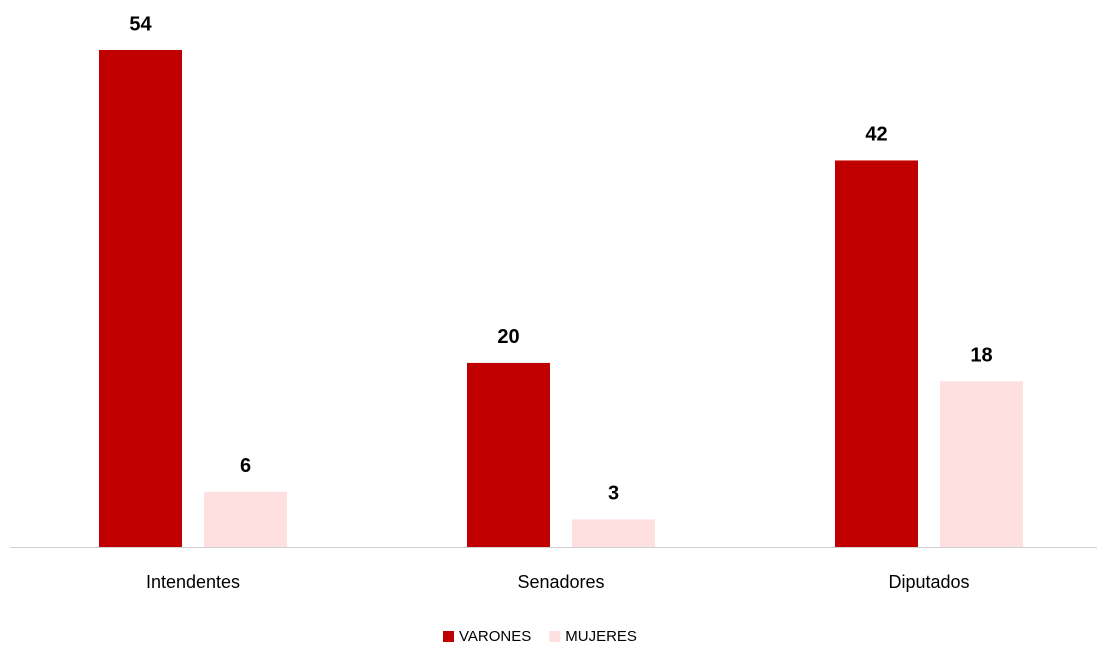 The height and width of the screenshot is (651, 1107). What do you see at coordinates (508, 337) in the screenshot?
I see `data-label: 20` at bounding box center [508, 337].